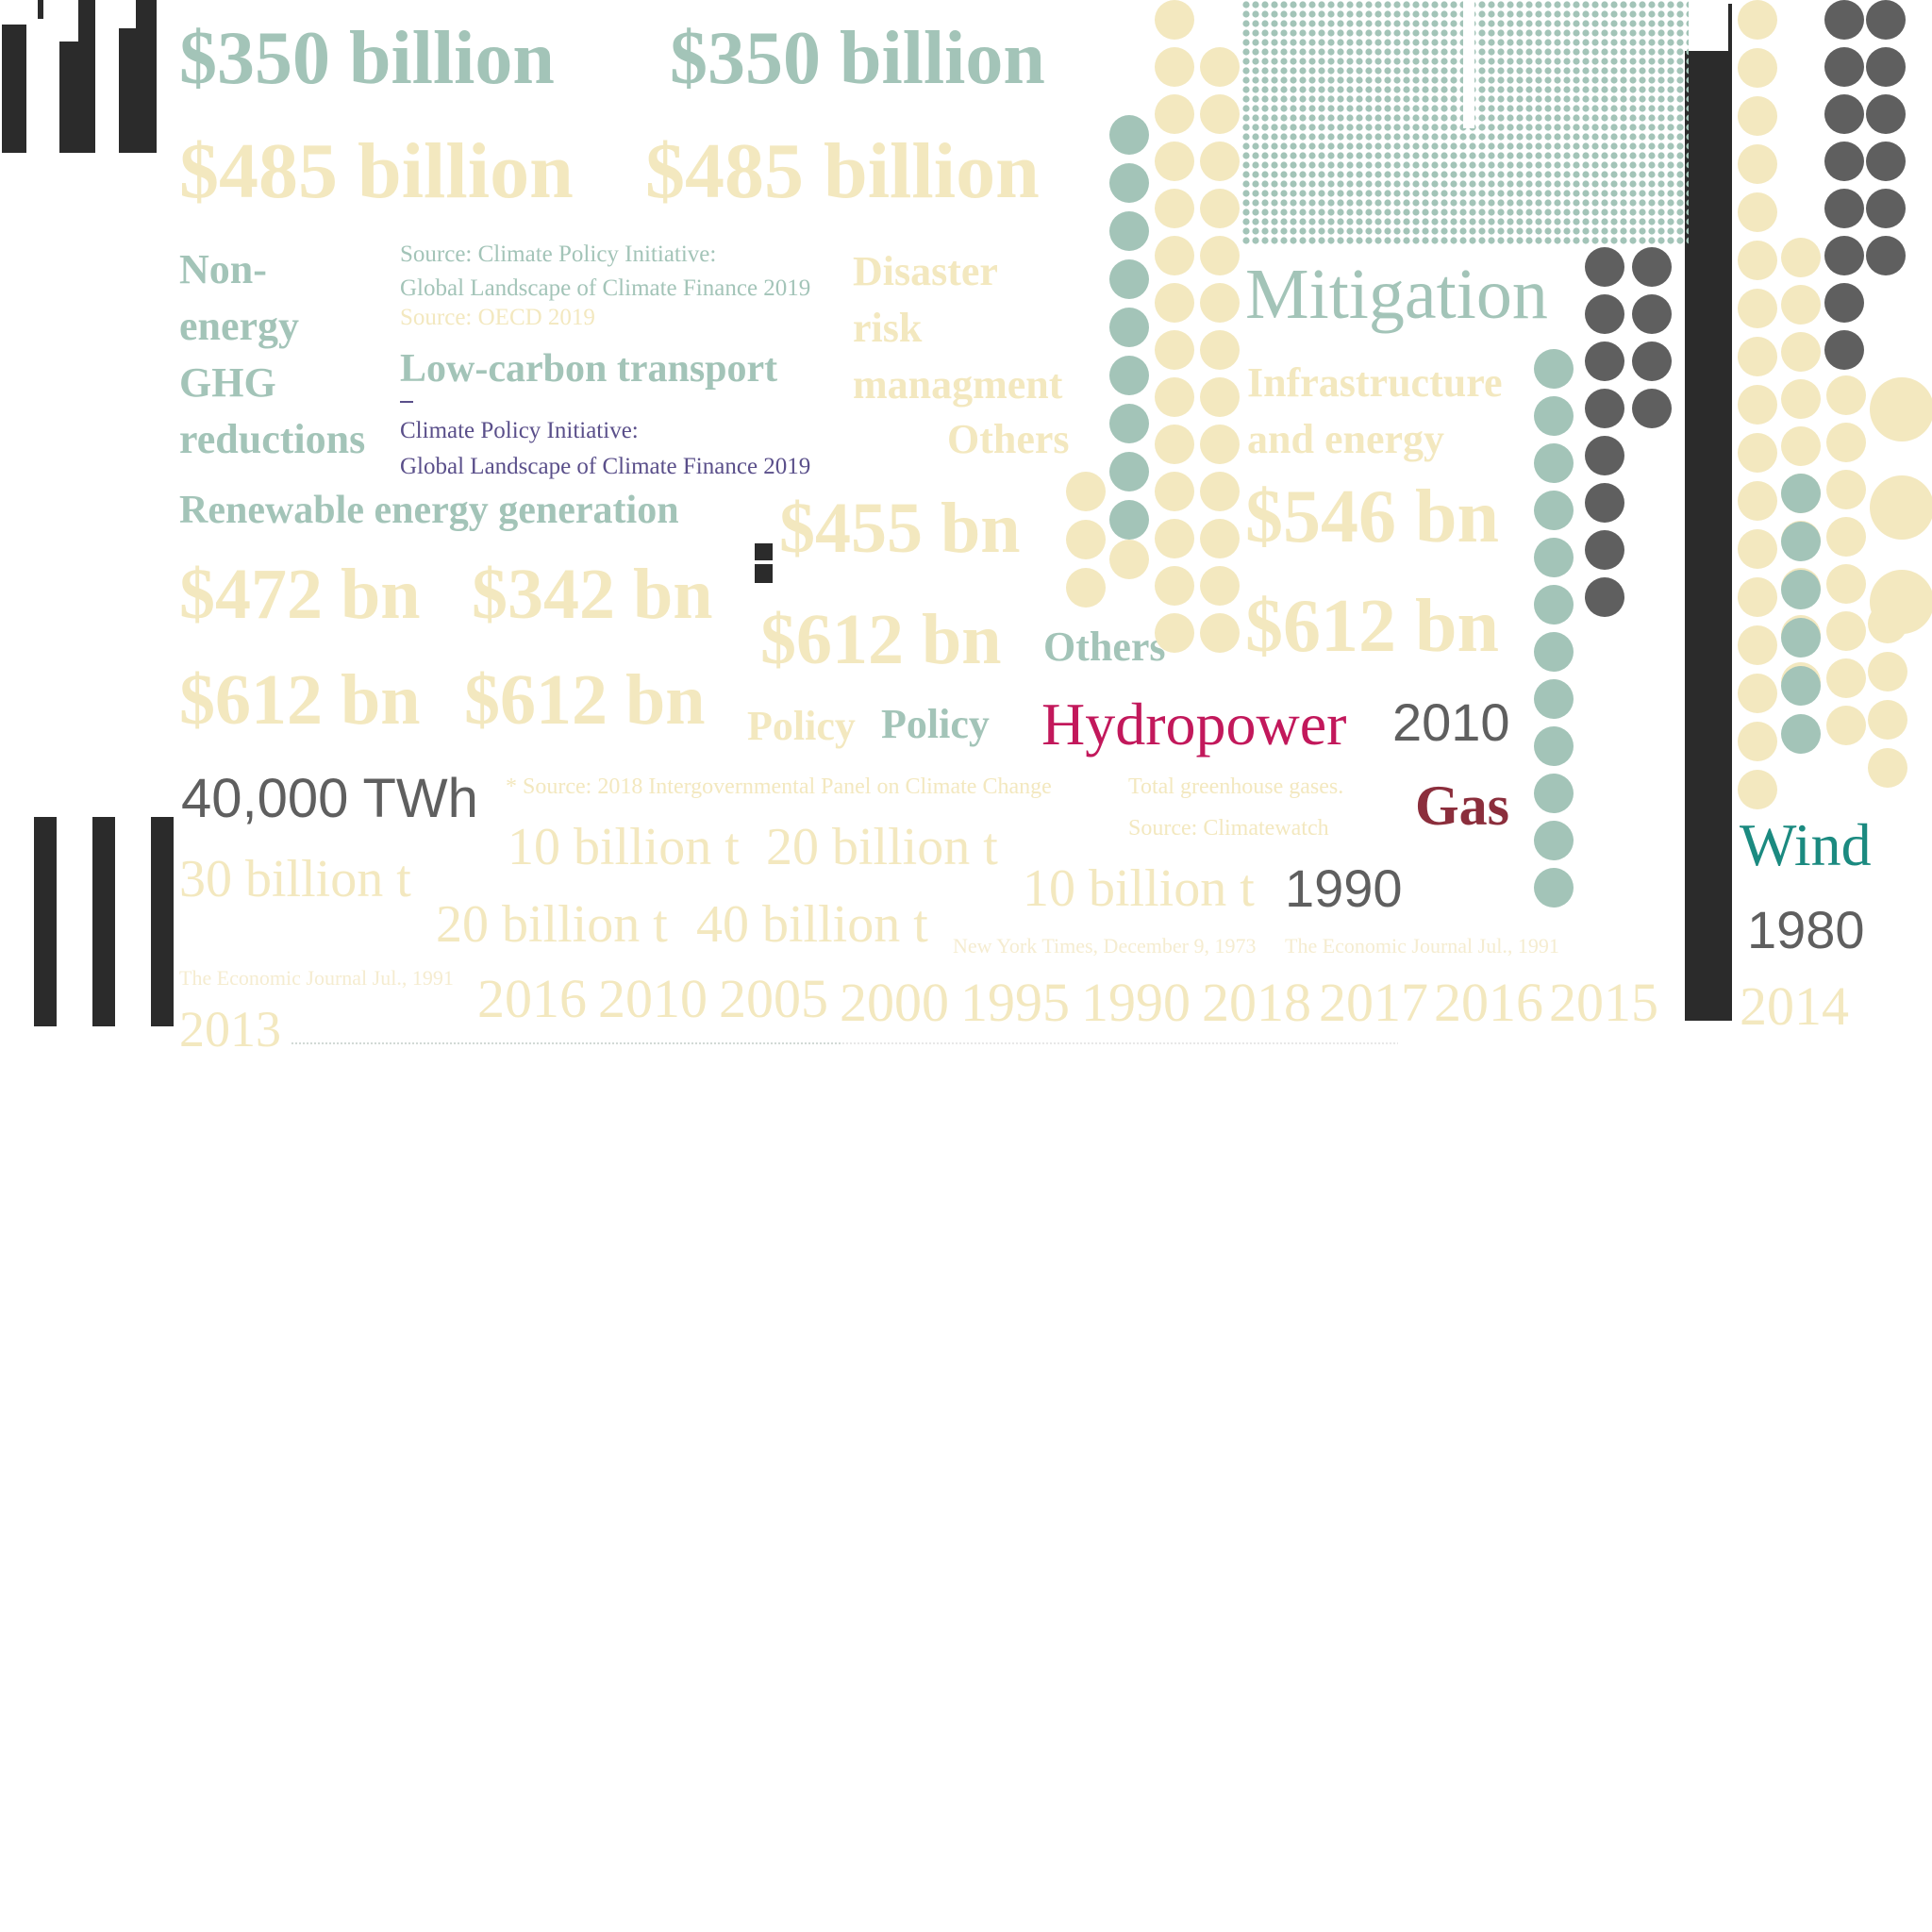 This screenshot has width=1932, height=1932. I want to click on year-row-2015: 2015, so click(1603, 1003).